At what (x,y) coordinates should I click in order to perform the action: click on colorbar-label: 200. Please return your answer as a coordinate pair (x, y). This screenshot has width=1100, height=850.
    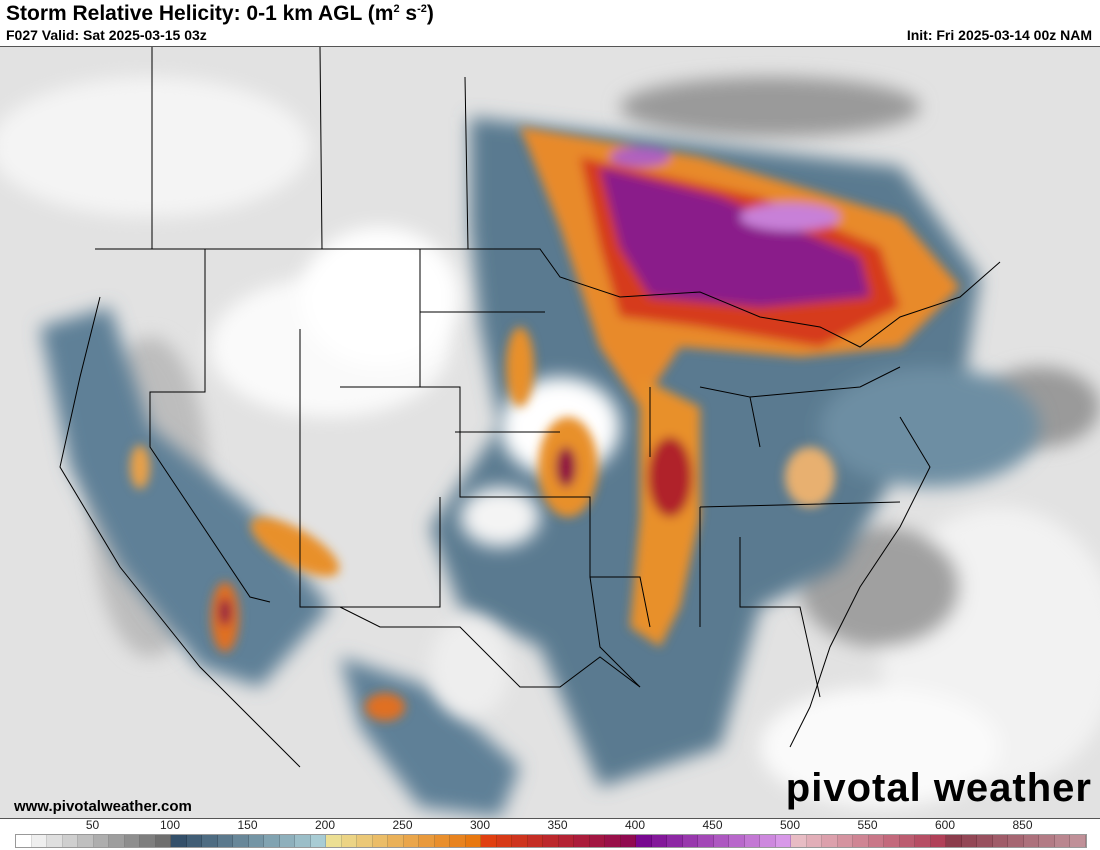
    Looking at the image, I should click on (325, 825).